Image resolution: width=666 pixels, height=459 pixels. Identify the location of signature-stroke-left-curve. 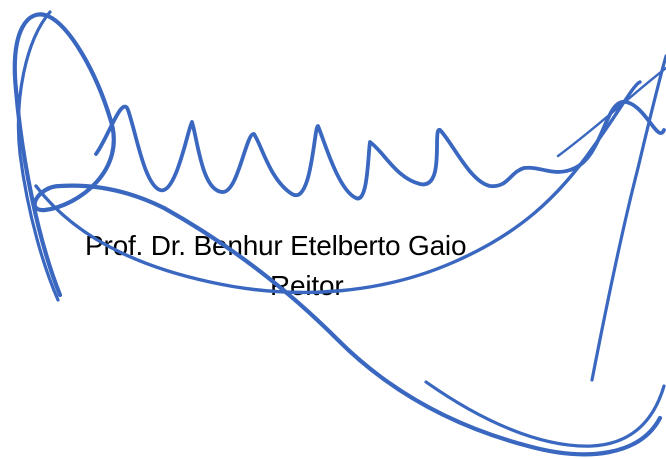
(38, 156).